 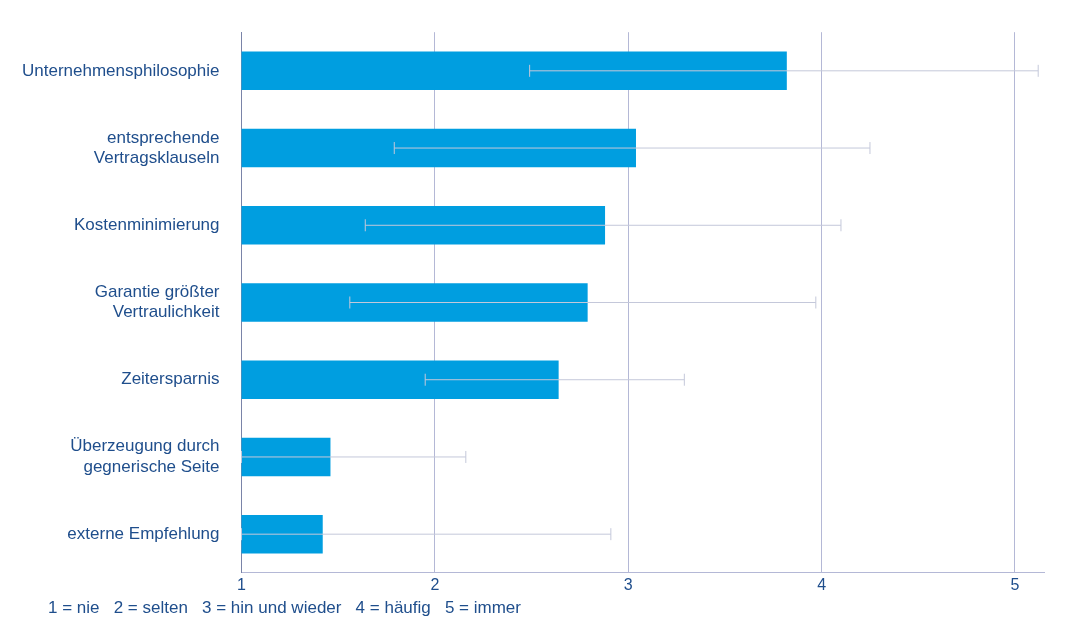 What do you see at coordinates (147, 224) in the screenshot?
I see `y-tick-label: Kostenminimierung` at bounding box center [147, 224].